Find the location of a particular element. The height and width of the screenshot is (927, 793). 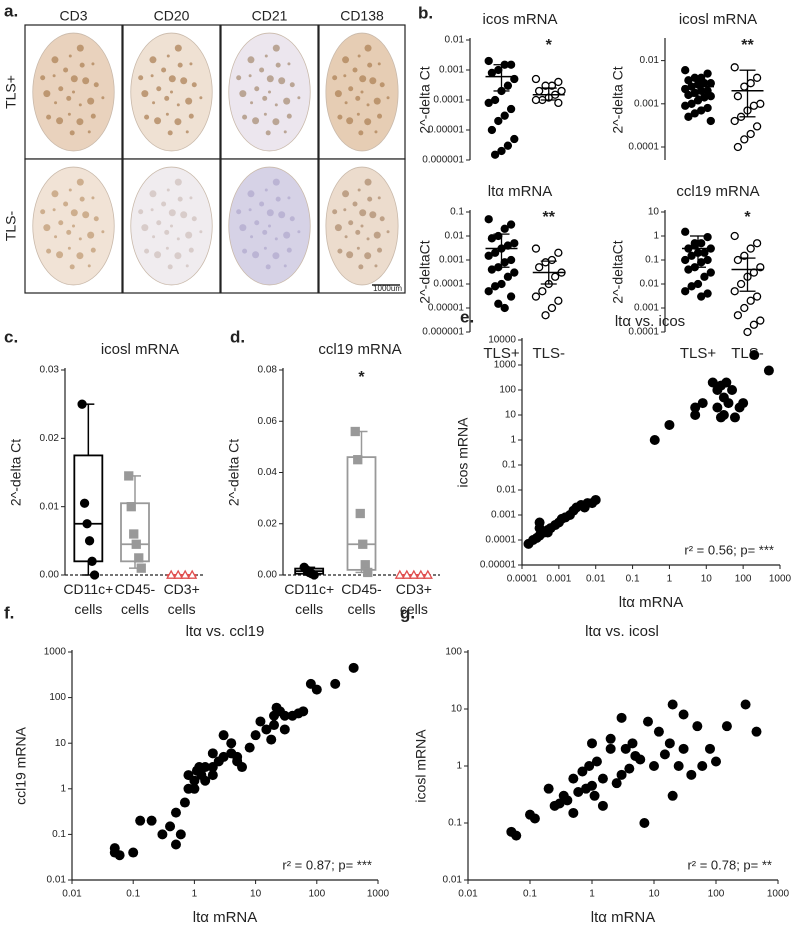

x-tick-label: 100 is located at coordinates (716, 894).